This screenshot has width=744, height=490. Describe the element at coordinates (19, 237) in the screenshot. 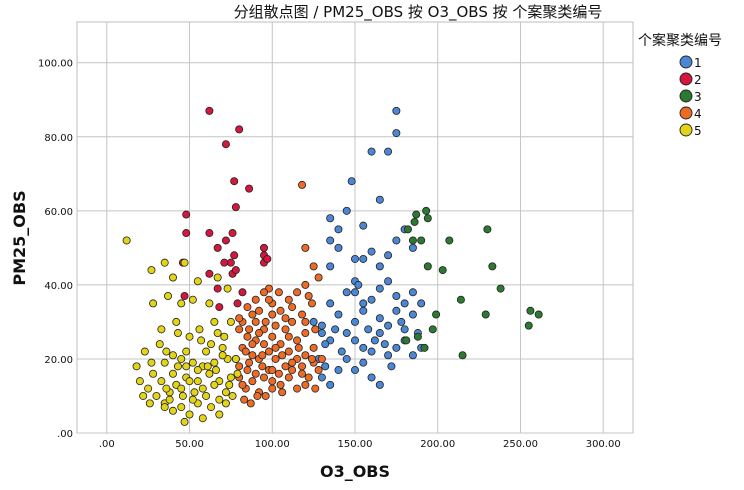

I see `y-axis-title: PM25_OBS` at that location.